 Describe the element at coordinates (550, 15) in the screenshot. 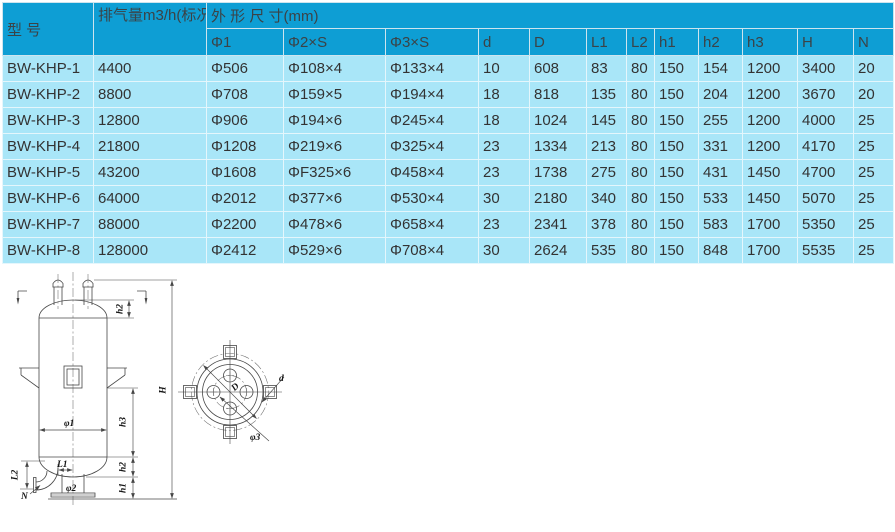

I see `col-header-dimensions-group: 外 形 尺 寸(mm)` at that location.